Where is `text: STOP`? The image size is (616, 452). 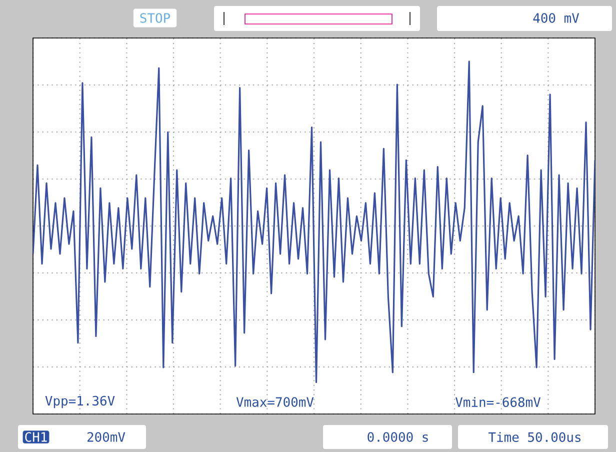
text: STOP is located at coordinates (155, 18).